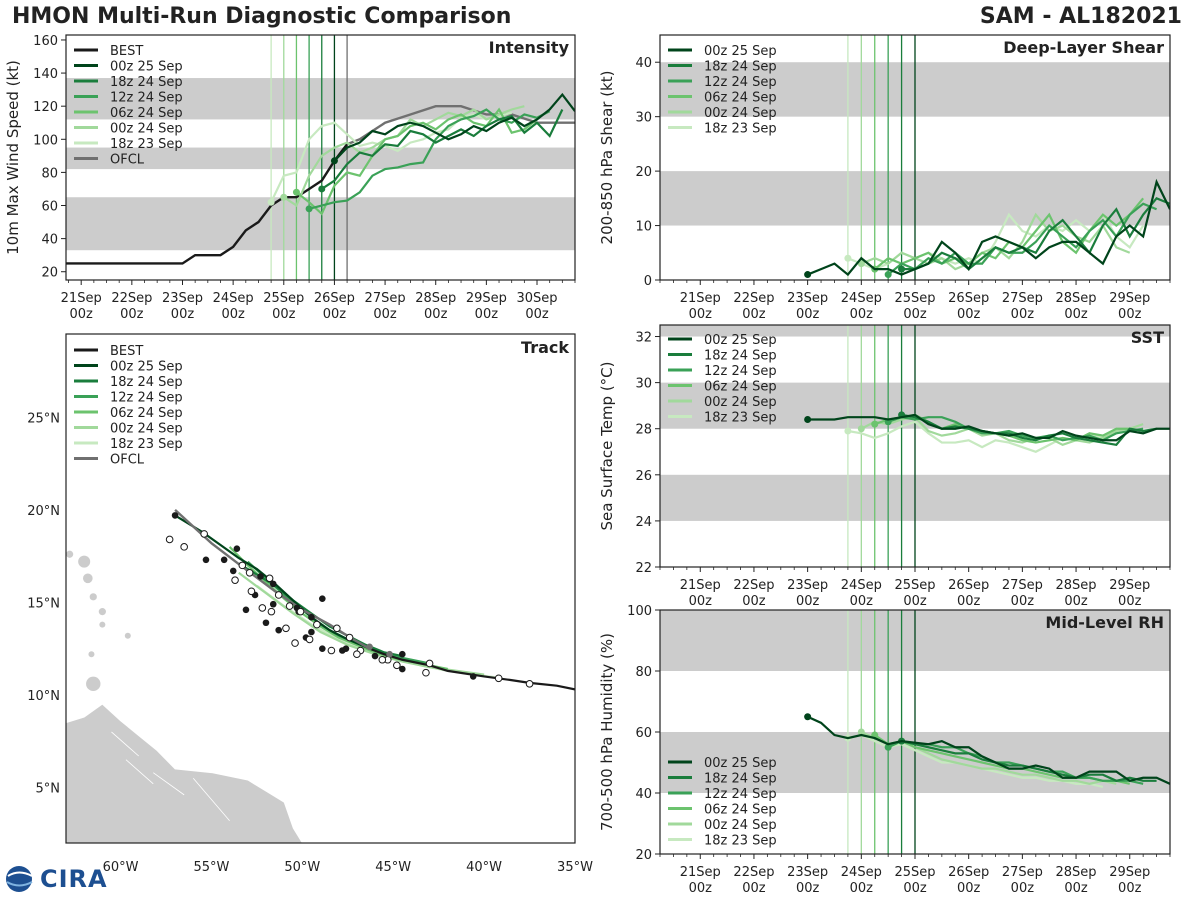 The width and height of the screenshot is (1200, 900). Describe the element at coordinates (43, 511) in the screenshot. I see `track-ytick-label: 20°N` at that location.